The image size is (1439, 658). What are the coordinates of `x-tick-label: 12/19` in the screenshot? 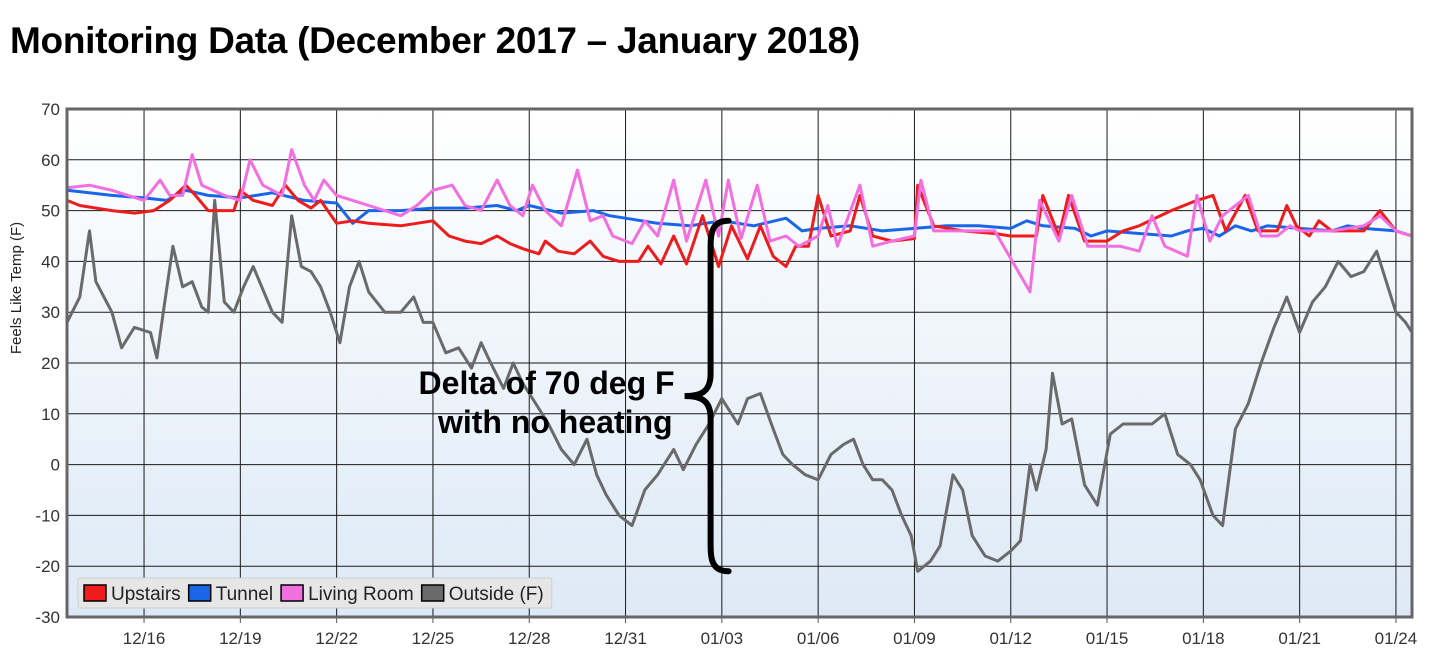 It's located at (240, 638).